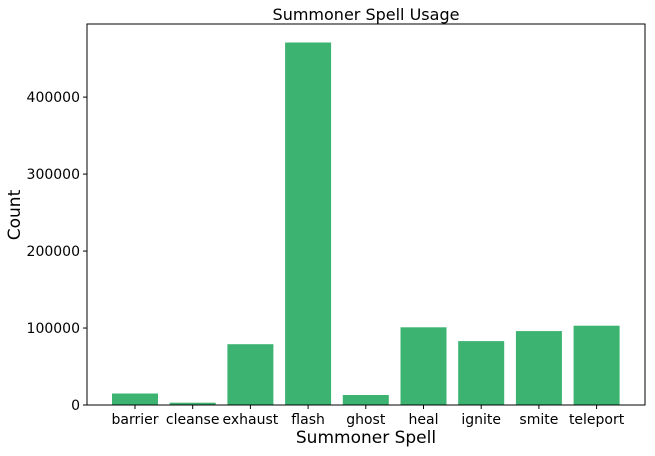 This screenshot has width=655, height=456. I want to click on y-axis-ticks: 0 100000 200000 300000 400000, so click(57, 252).